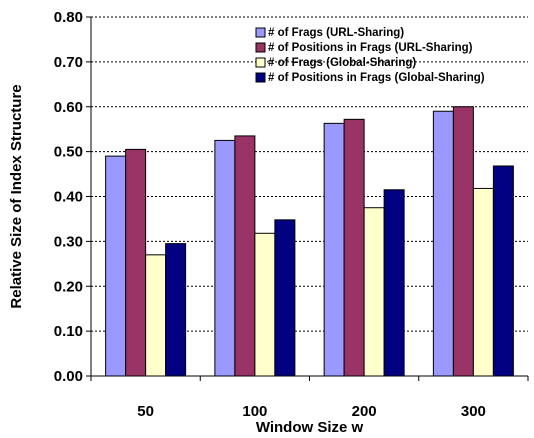 The image size is (534, 438). I want to click on y-tick-label: 0.20, so click(68, 286).